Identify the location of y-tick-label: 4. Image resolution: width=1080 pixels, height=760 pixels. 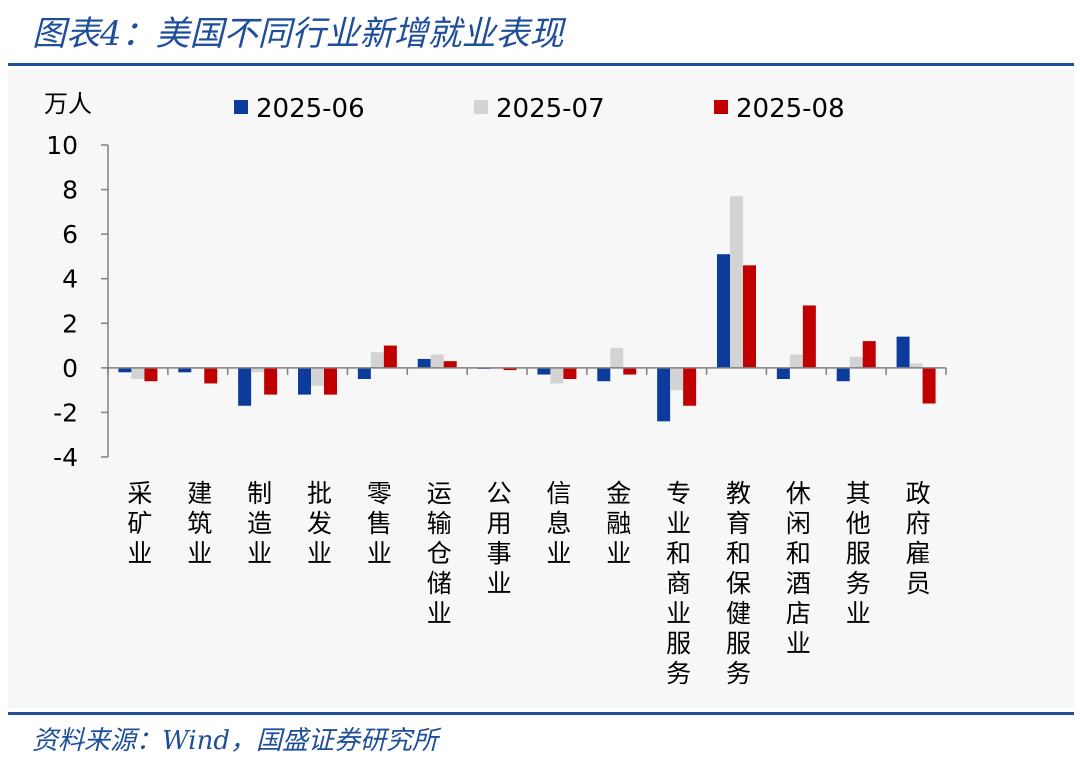
(70, 279).